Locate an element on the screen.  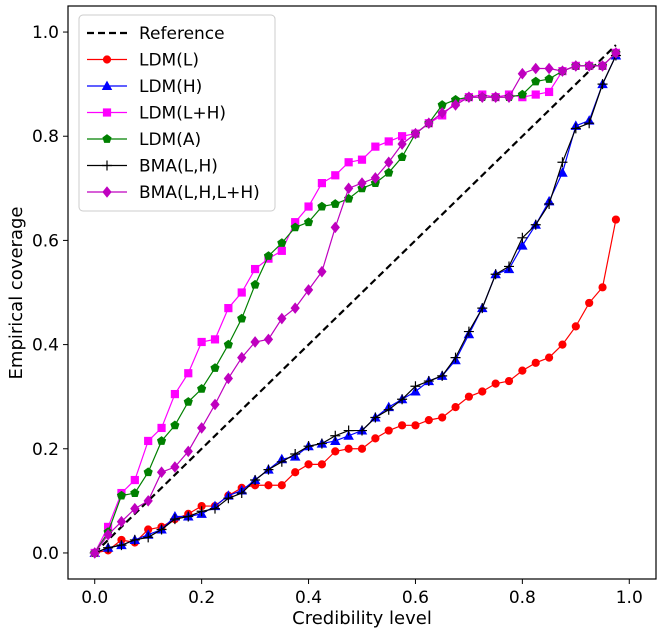
legend-entry: BMA(L,H) is located at coordinates (152, 167).